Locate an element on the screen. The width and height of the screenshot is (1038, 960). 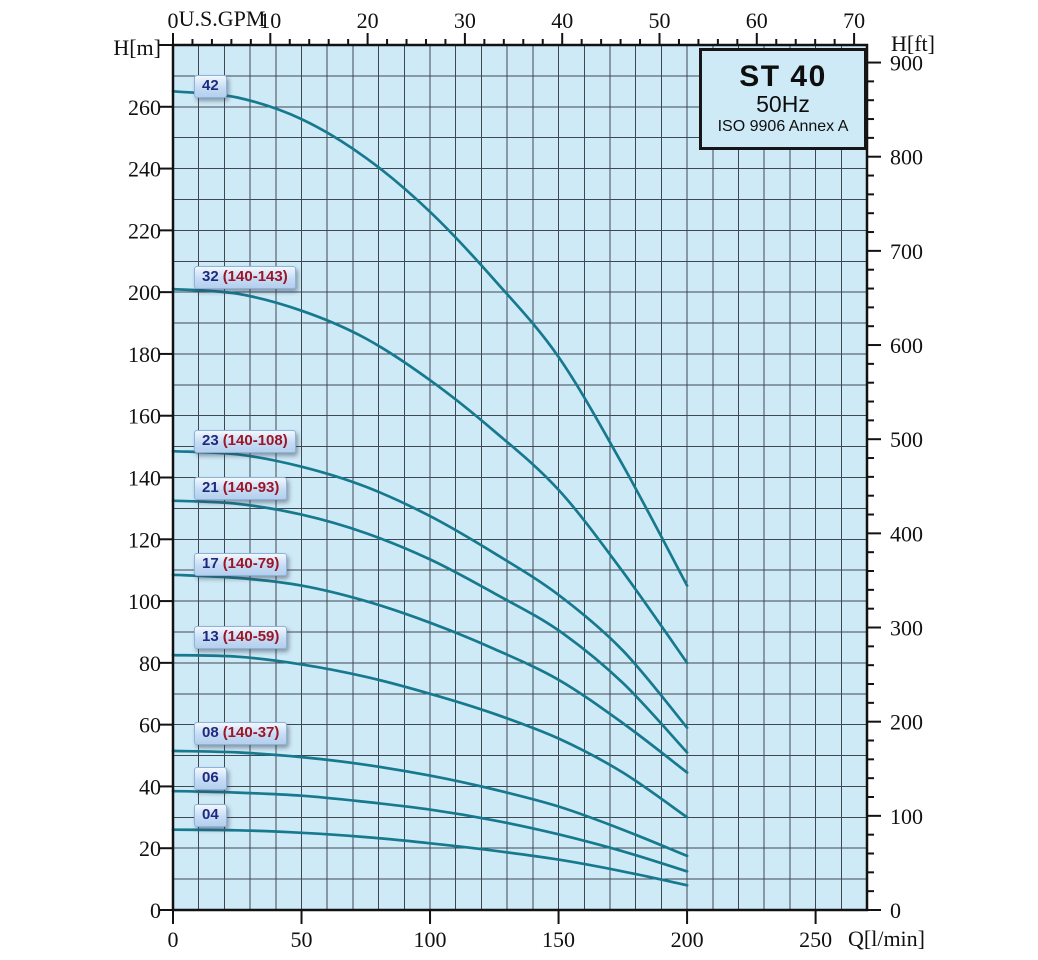
left-axis-unit: H[m] is located at coordinates (137, 47).